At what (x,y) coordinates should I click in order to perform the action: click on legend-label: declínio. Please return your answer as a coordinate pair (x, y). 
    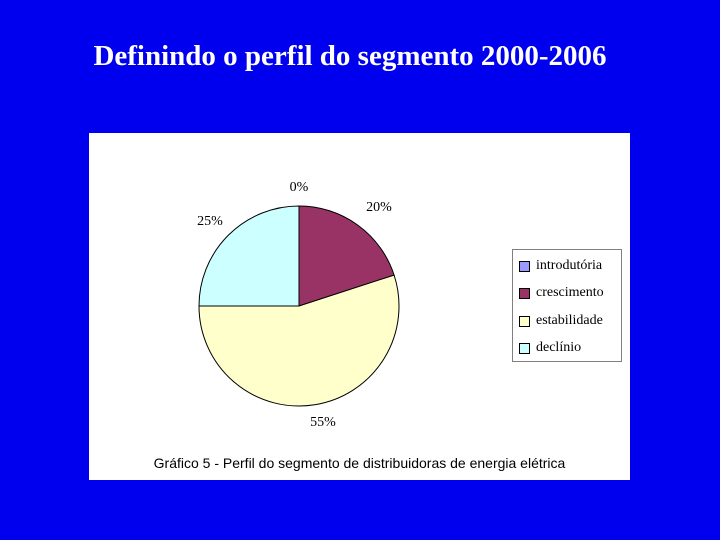
    Looking at the image, I should click on (559, 347).